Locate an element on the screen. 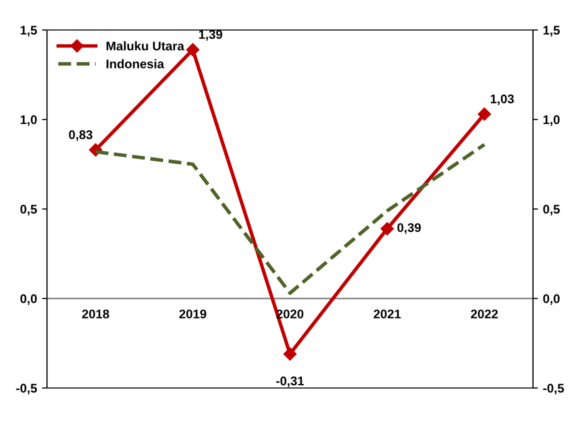  y2-tick-label: 1,0 is located at coordinates (552, 120).